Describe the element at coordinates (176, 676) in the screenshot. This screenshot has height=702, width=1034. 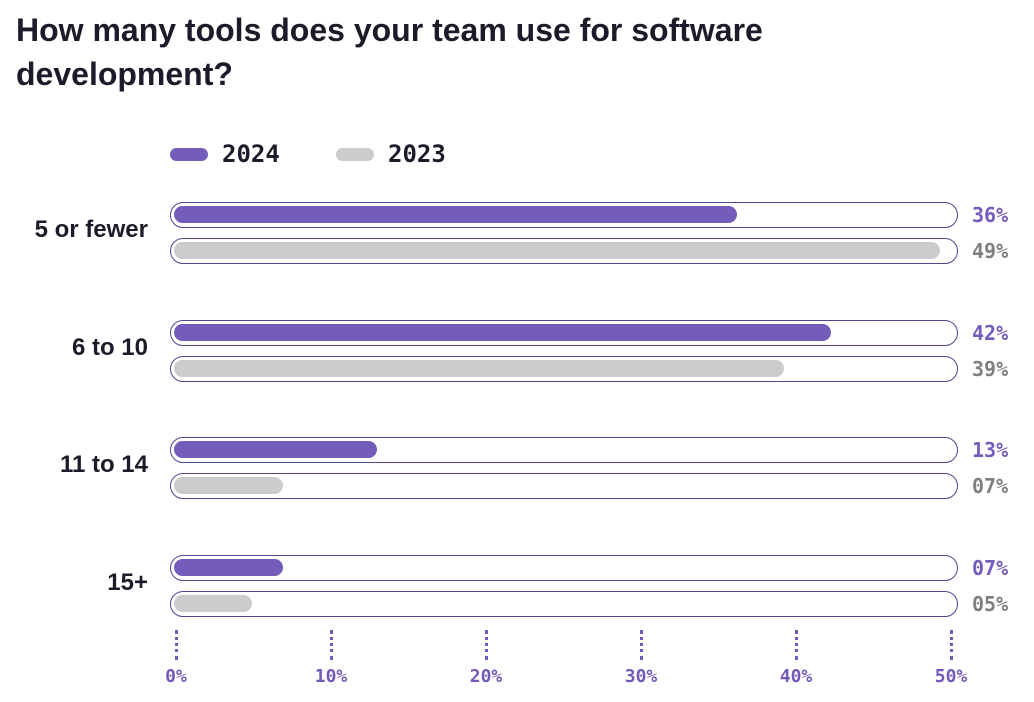
I see `tick-label: 0%` at that location.